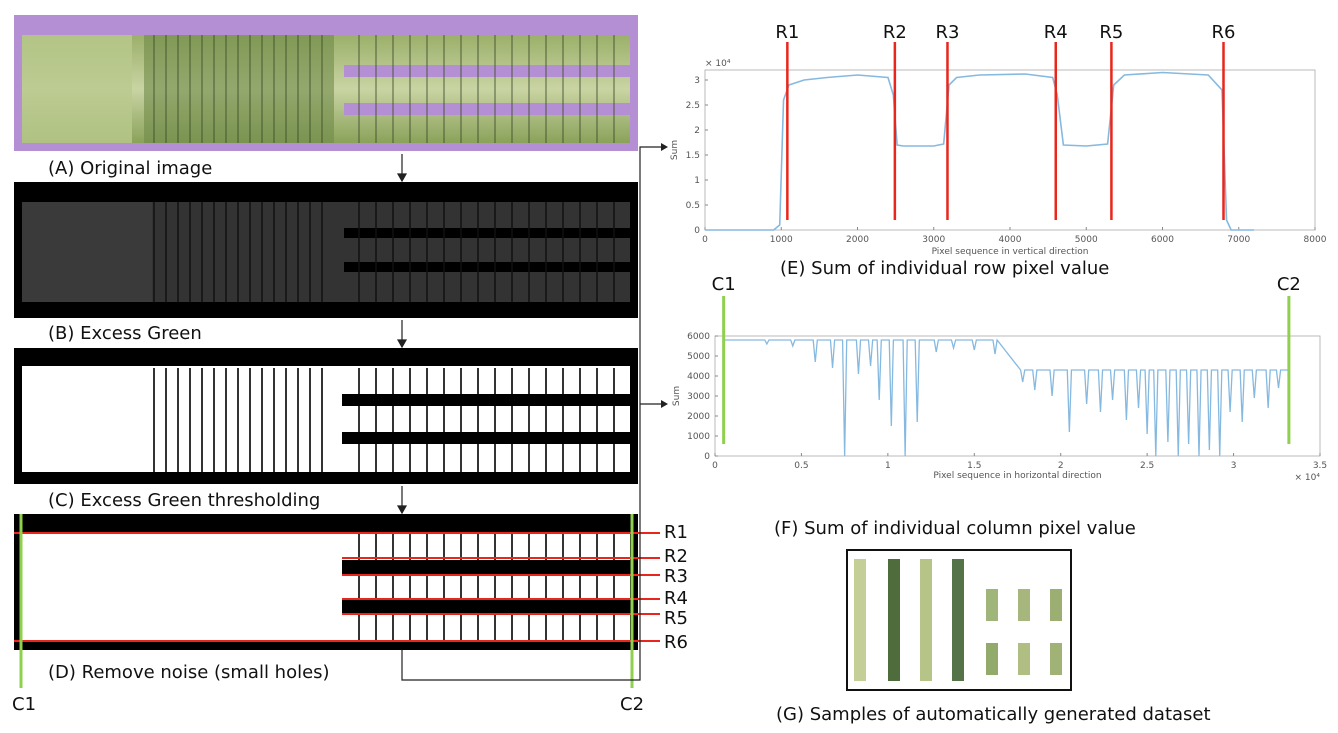  Describe the element at coordinates (1061, 466) in the screenshot. I see `x-tick-label-f: 2` at that location.